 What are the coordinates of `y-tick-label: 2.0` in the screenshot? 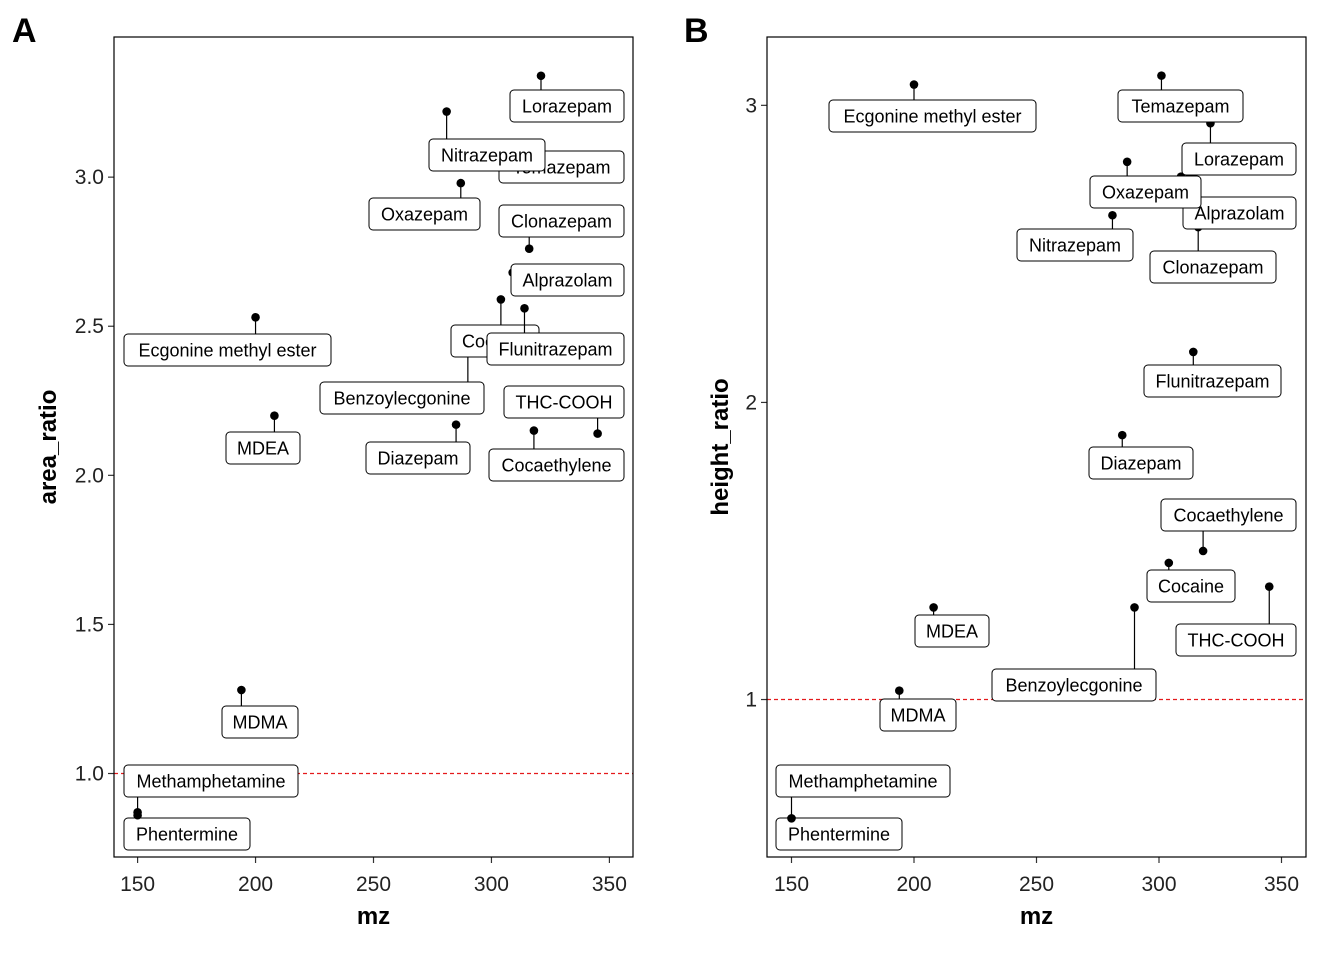 It's located at (89, 475).